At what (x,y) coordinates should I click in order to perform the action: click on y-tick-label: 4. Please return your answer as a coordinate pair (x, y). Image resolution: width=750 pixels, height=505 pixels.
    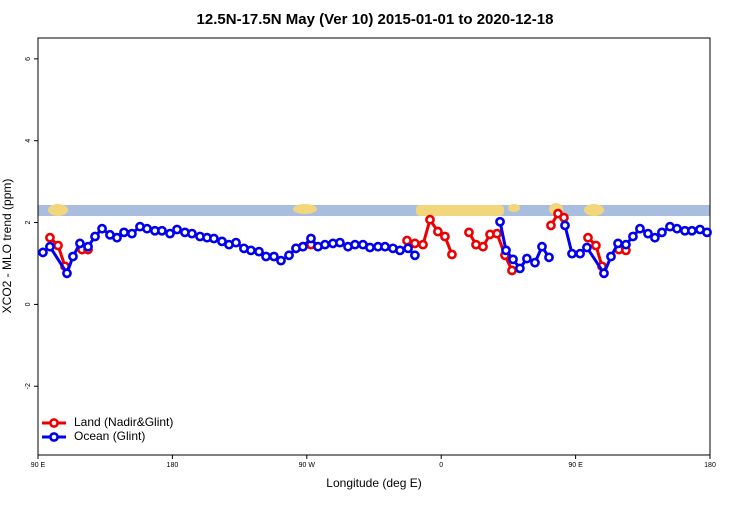
    Looking at the image, I should click on (28, 141).